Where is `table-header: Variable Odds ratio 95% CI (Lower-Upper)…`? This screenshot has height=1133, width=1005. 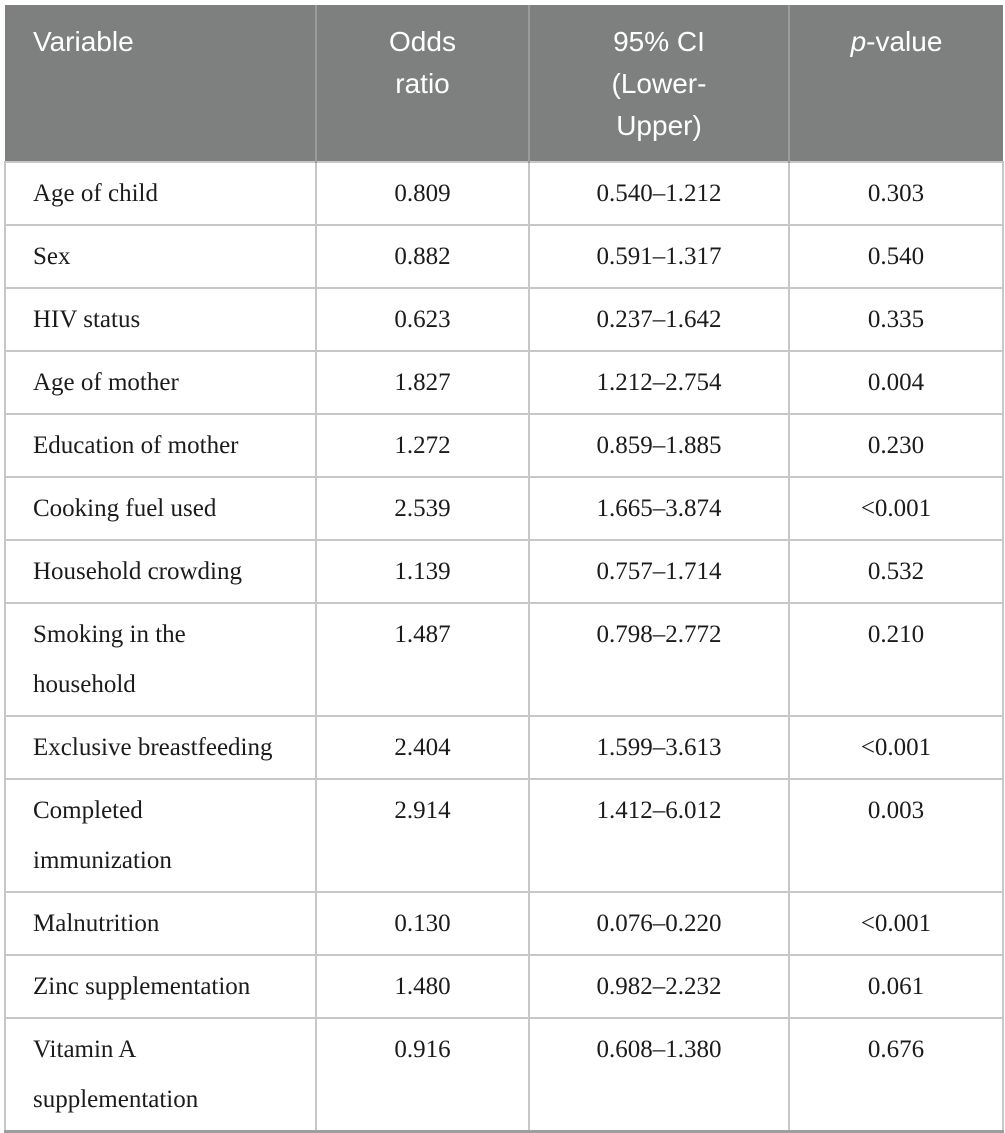 table-header: Variable Odds ratio 95% CI (Lower-Upper)… is located at coordinates (504, 83).